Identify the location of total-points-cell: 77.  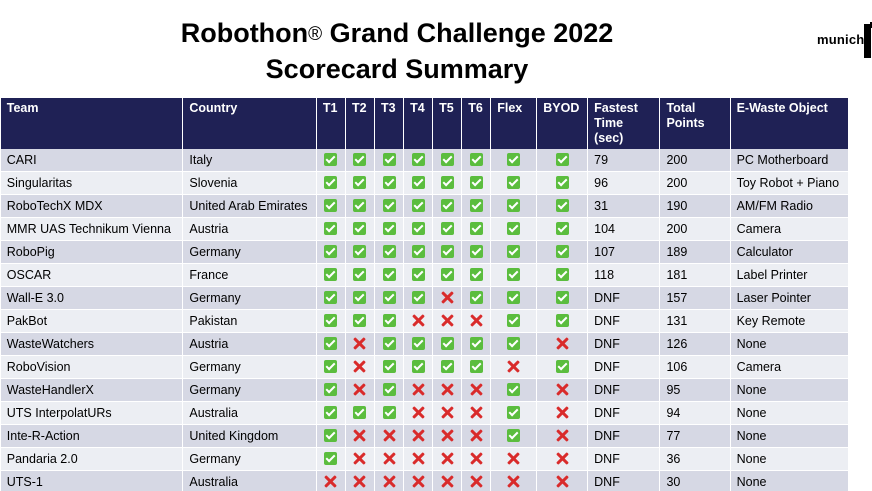
(695, 436).